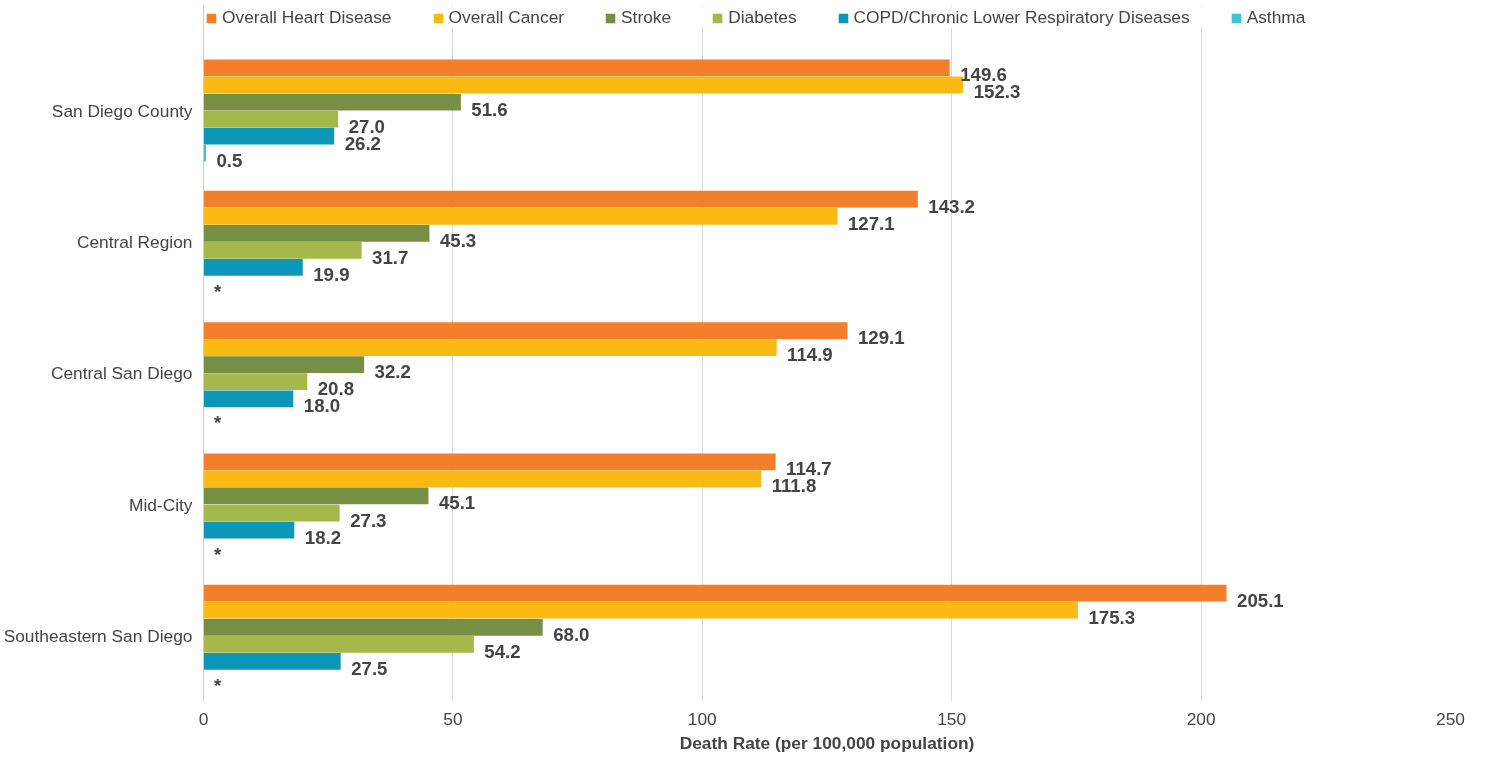 This screenshot has width=1491, height=765. What do you see at coordinates (646, 17) in the screenshot?
I see `legend-label: Stroke` at bounding box center [646, 17].